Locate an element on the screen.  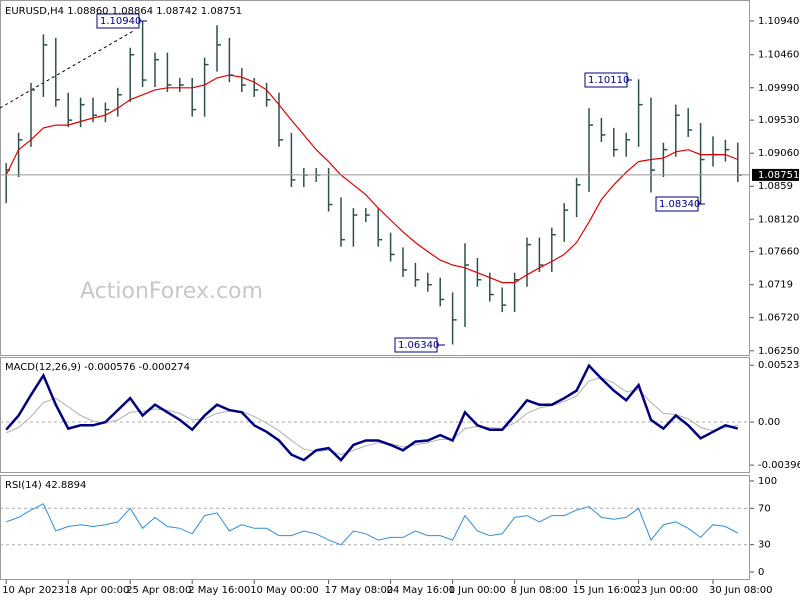
y-tick-label: 0.00 is located at coordinates (769, 422).